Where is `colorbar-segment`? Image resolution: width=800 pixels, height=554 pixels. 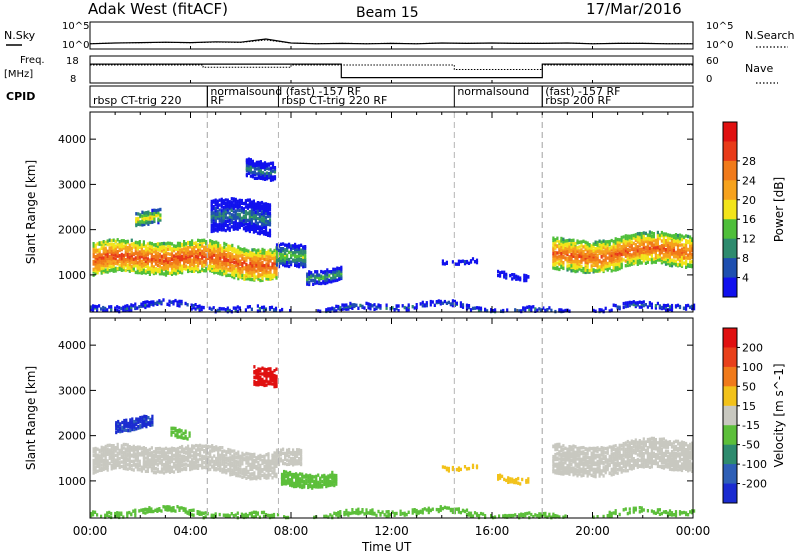
colorbar-segment is located at coordinates (730, 209).